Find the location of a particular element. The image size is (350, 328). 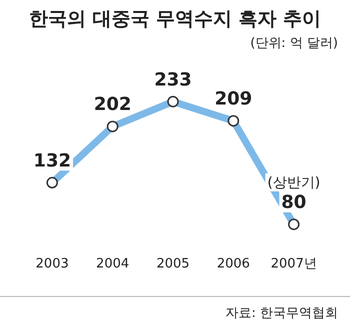

x-tick-label: 2005 is located at coordinates (173, 264).